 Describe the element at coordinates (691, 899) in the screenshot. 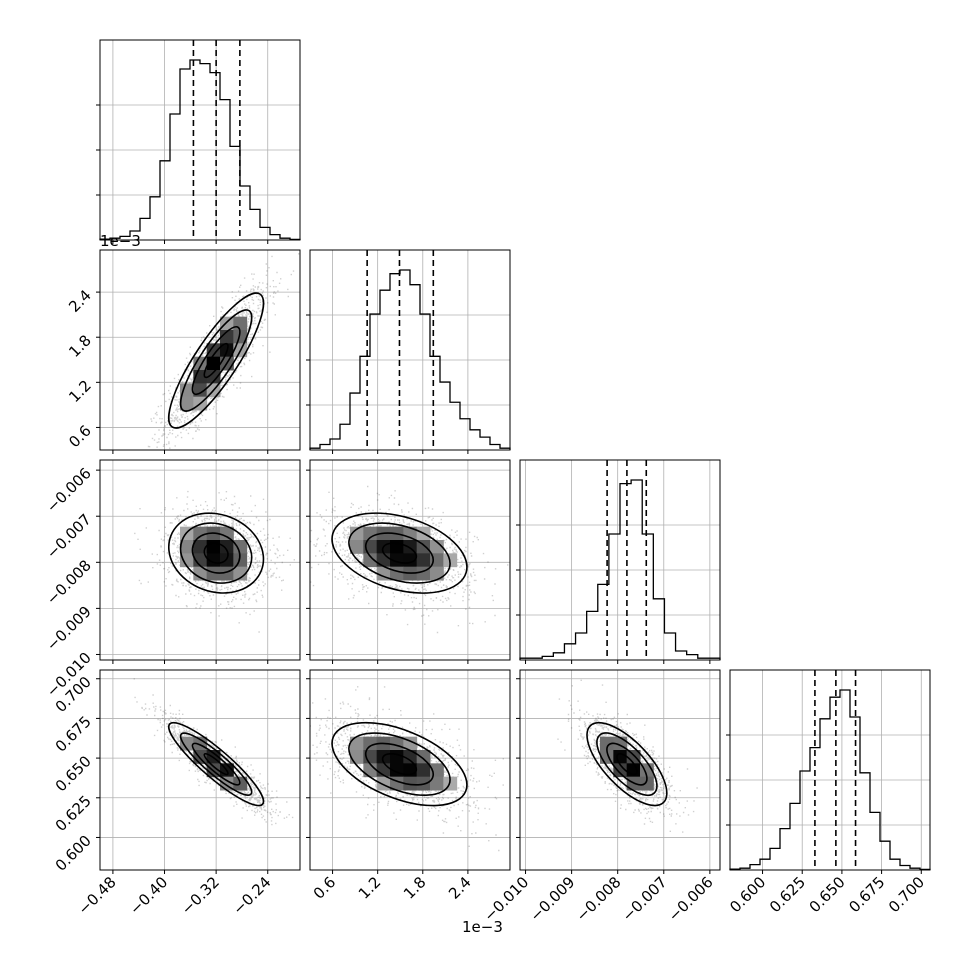

I see `x-tick-label: −0.006` at that location.